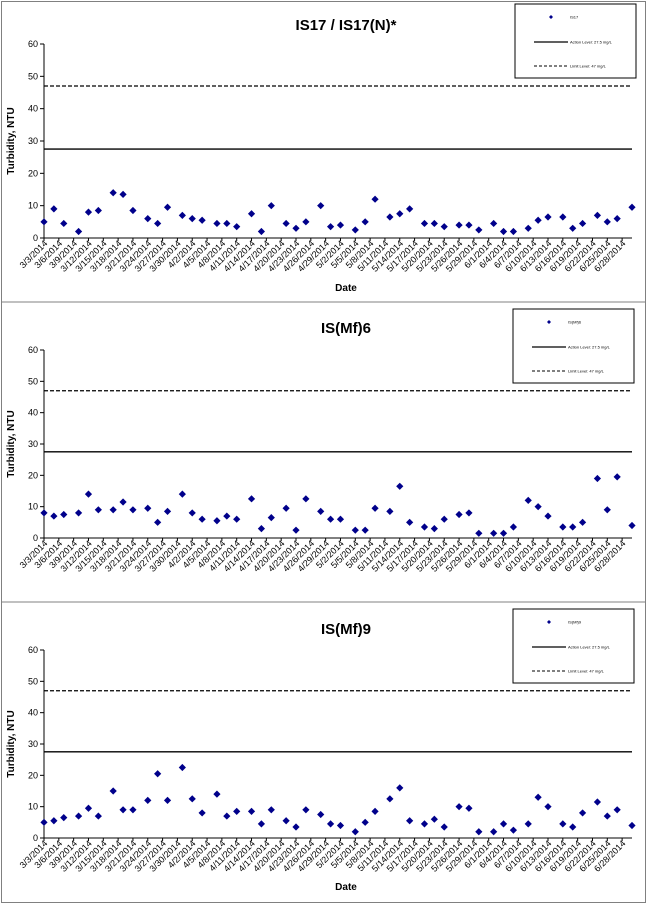 This screenshot has width=648, height=905. Describe the element at coordinates (346, 328) in the screenshot. I see `chart-title: IS(Mf)6` at that location.